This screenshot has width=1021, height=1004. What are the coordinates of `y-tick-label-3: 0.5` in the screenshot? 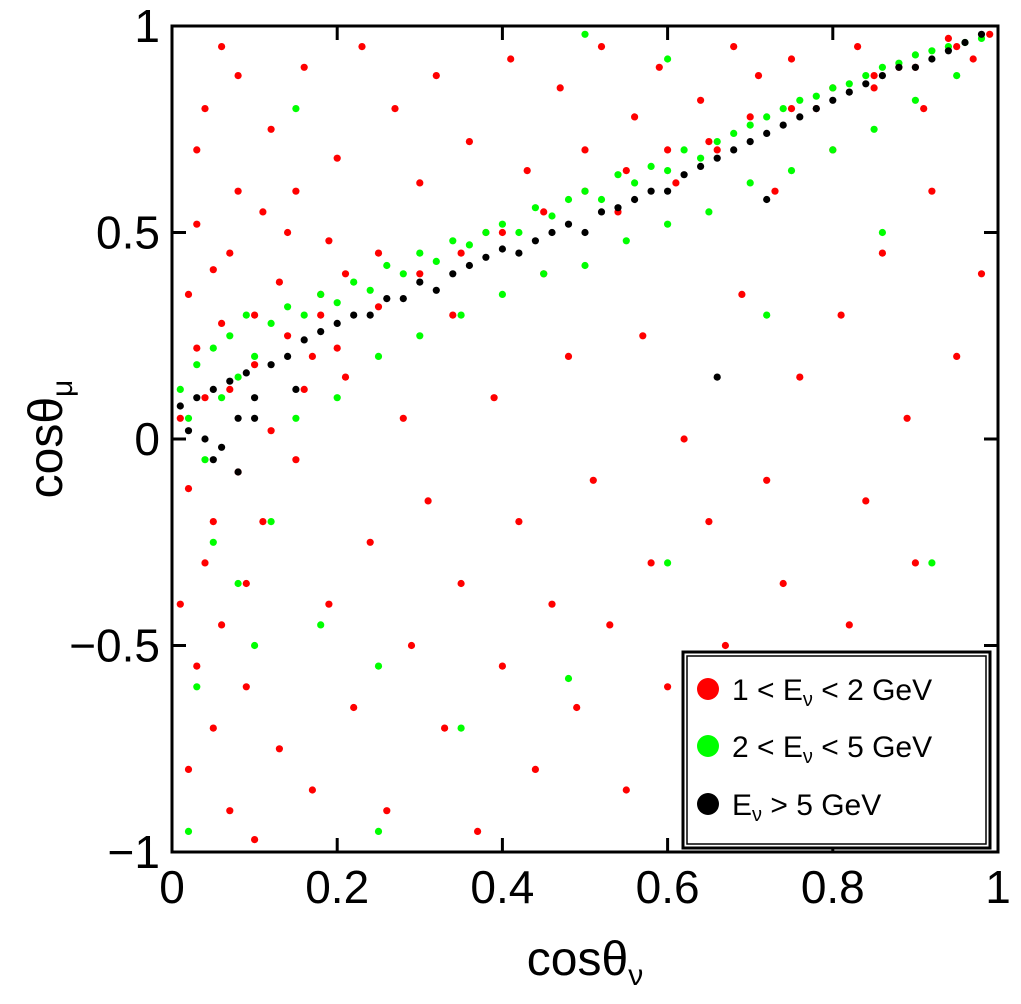 It's located at (128, 233).